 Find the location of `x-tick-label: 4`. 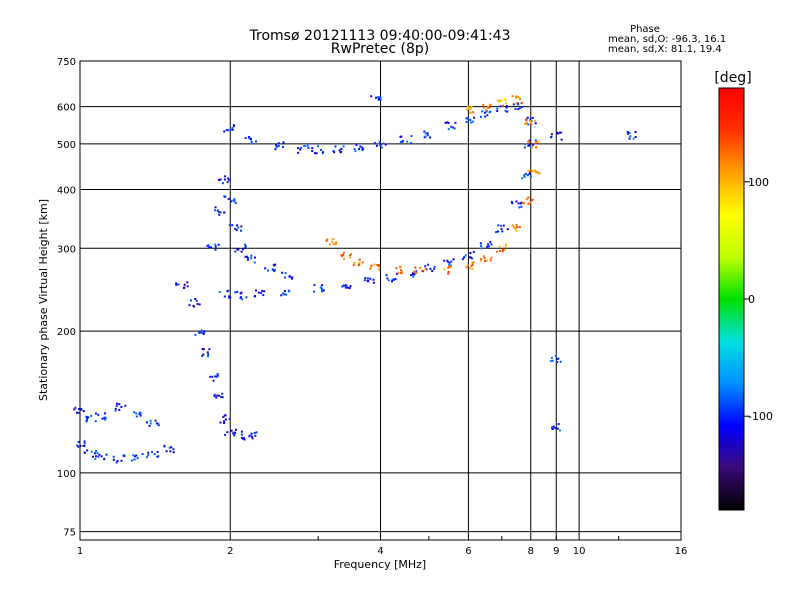

x-tick-label: 4 is located at coordinates (380, 551).